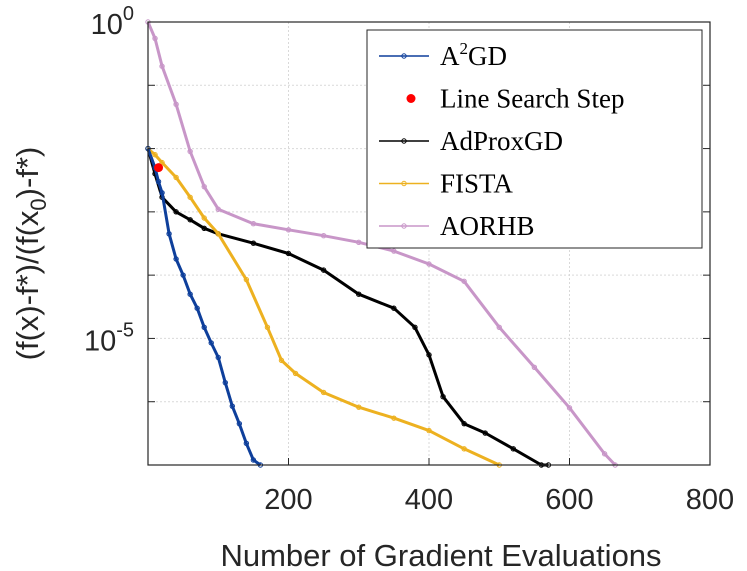  Describe the element at coordinates (109, 338) in the screenshot. I see `y-tick-label: 10⁻⁵` at that location.